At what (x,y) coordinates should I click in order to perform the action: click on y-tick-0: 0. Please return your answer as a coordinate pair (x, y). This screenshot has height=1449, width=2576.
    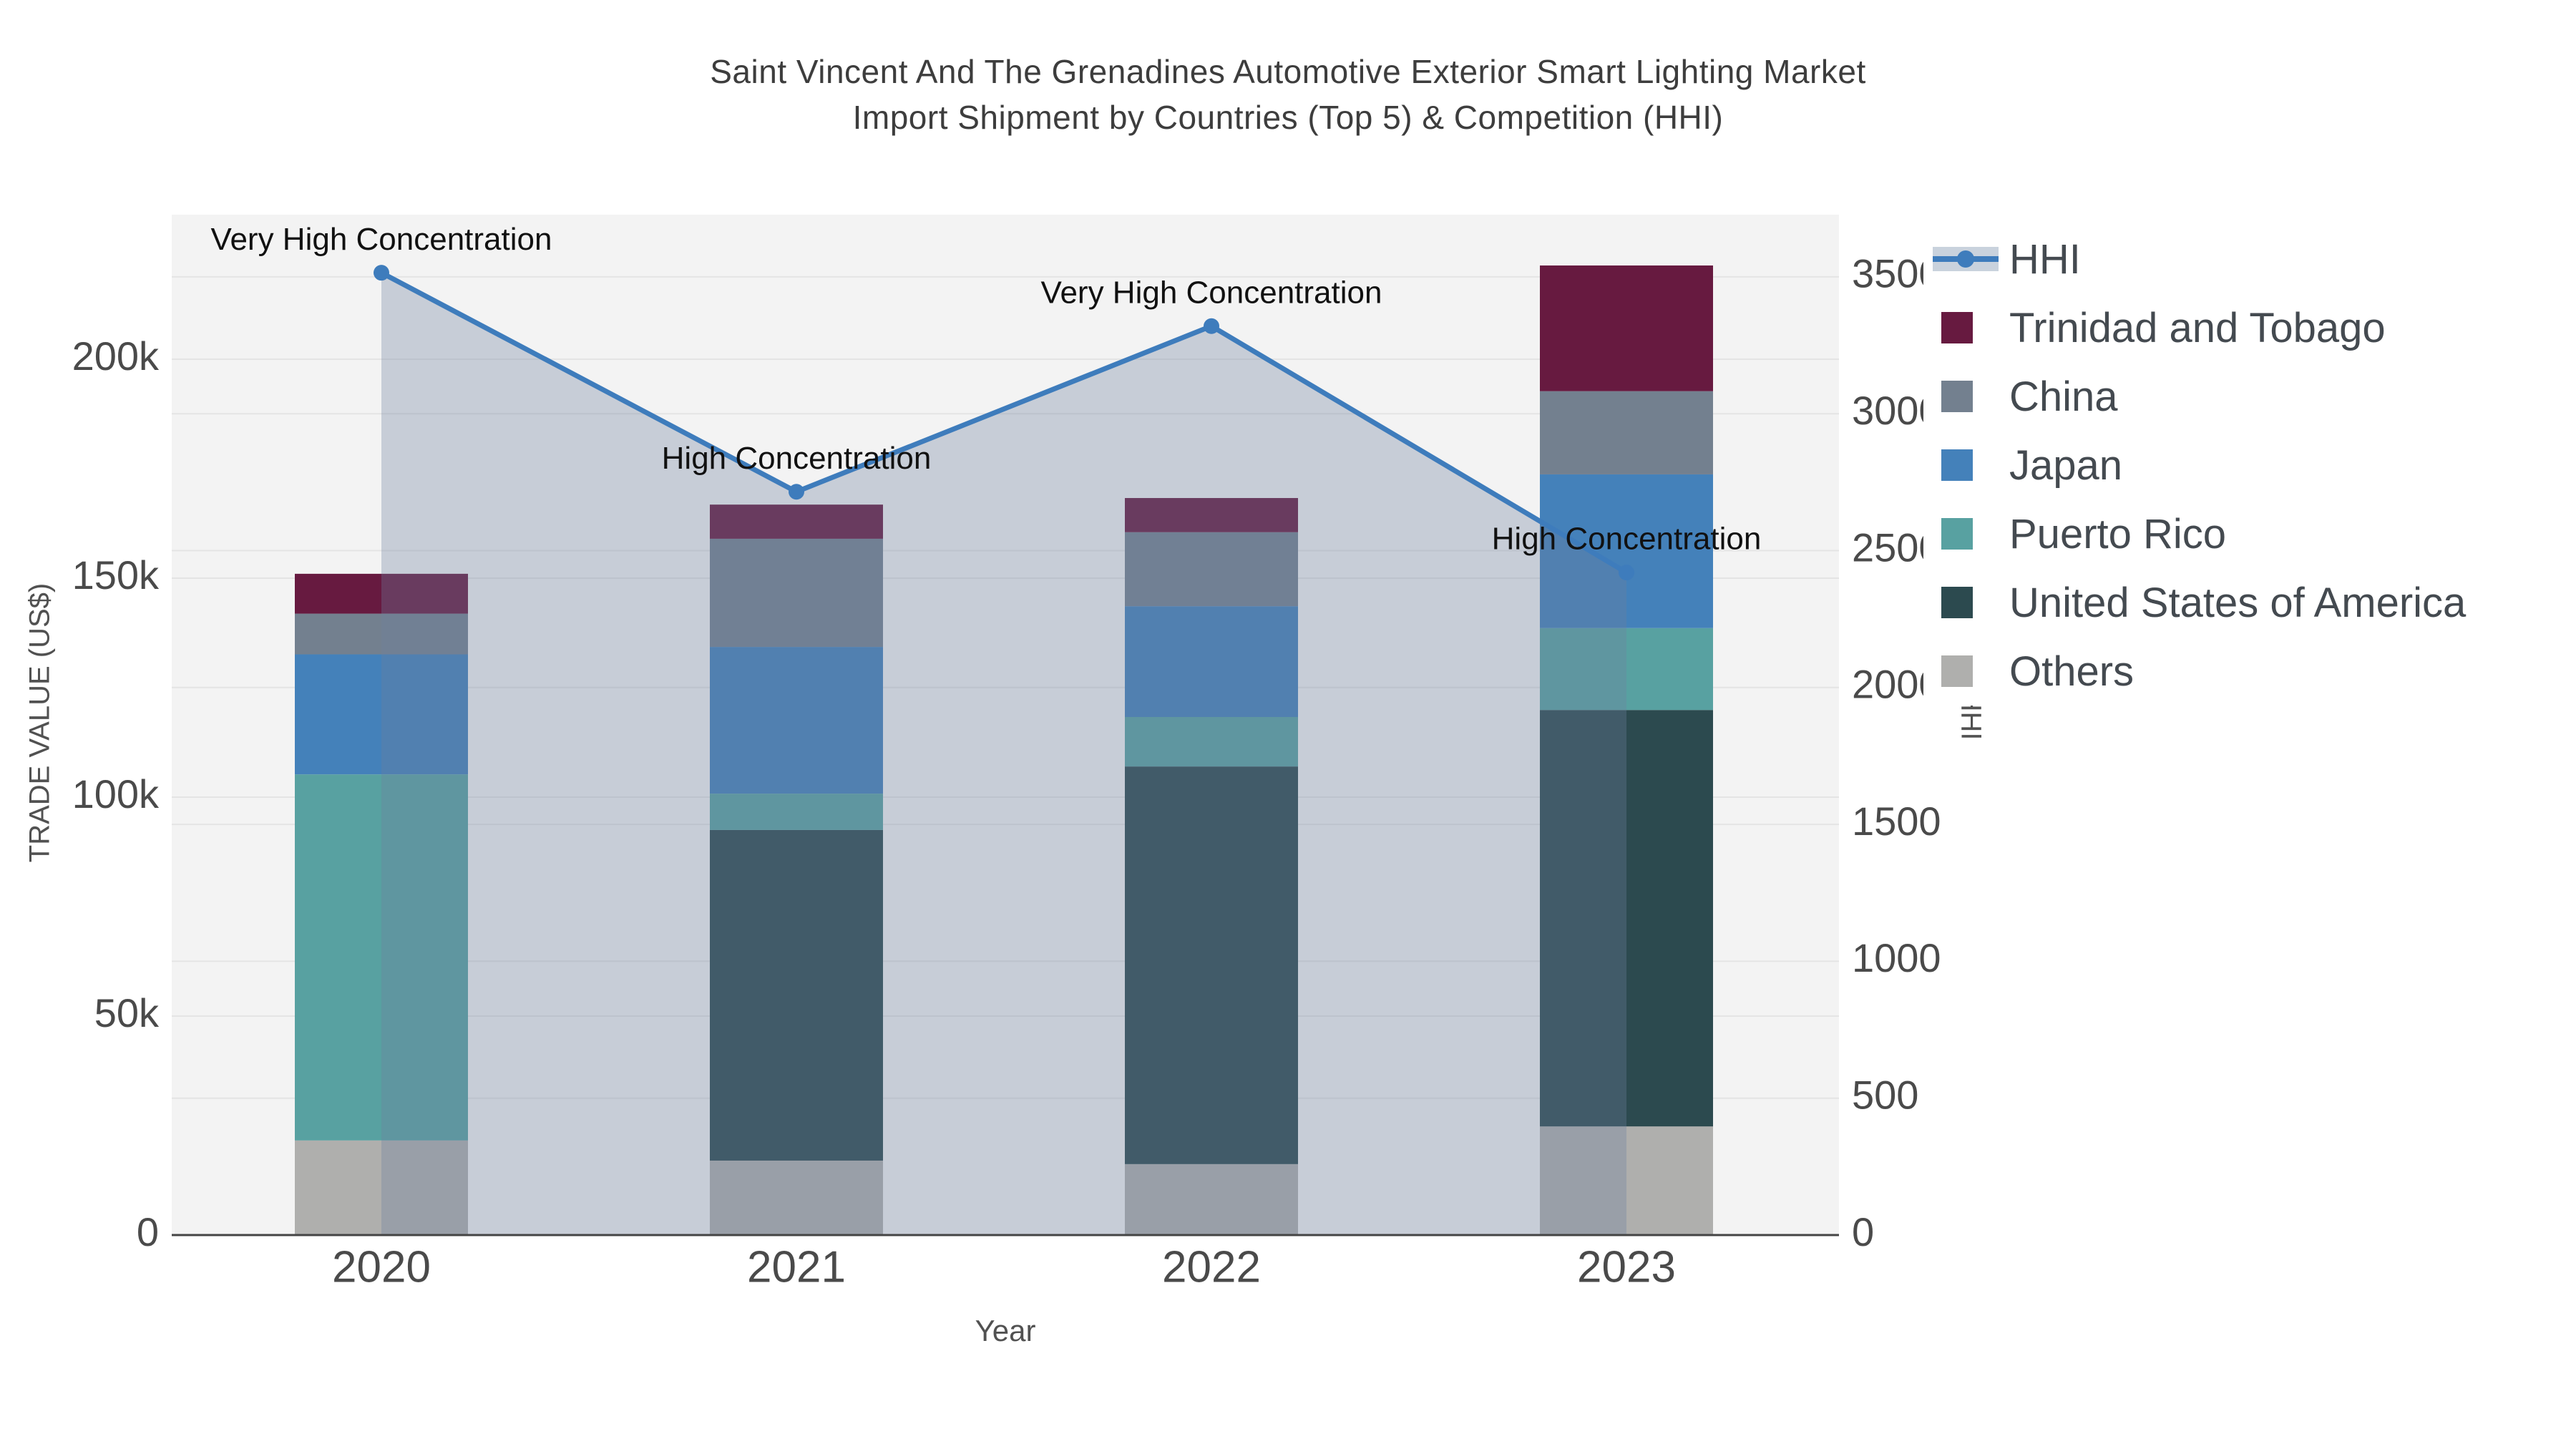
    Looking at the image, I should click on (148, 1231).